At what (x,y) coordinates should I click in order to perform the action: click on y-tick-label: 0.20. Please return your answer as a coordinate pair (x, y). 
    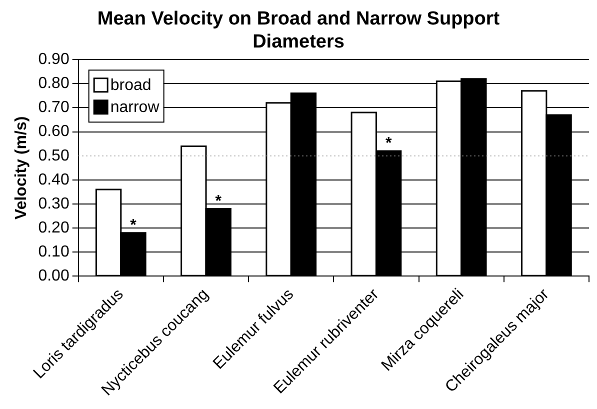
    Looking at the image, I should click on (54, 227).